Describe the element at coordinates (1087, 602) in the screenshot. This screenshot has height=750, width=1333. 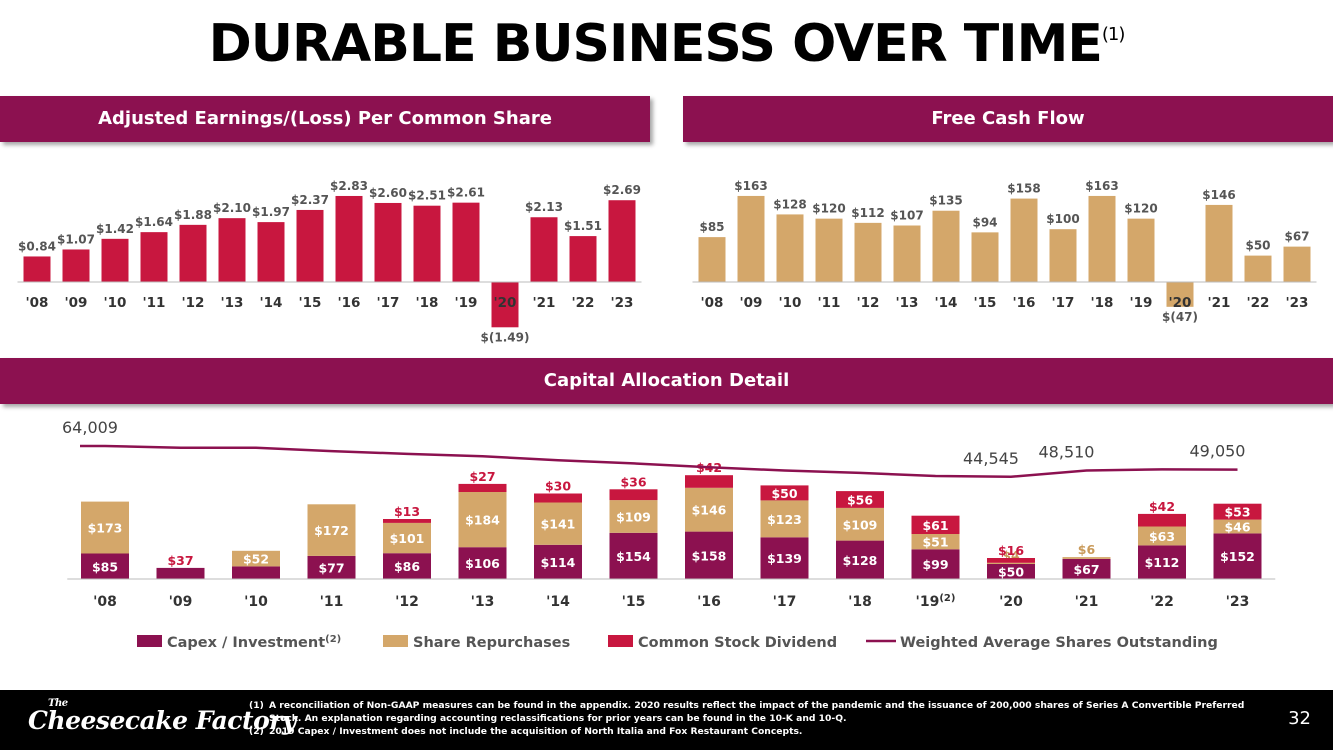
I see `cap-category-label: '21` at that location.